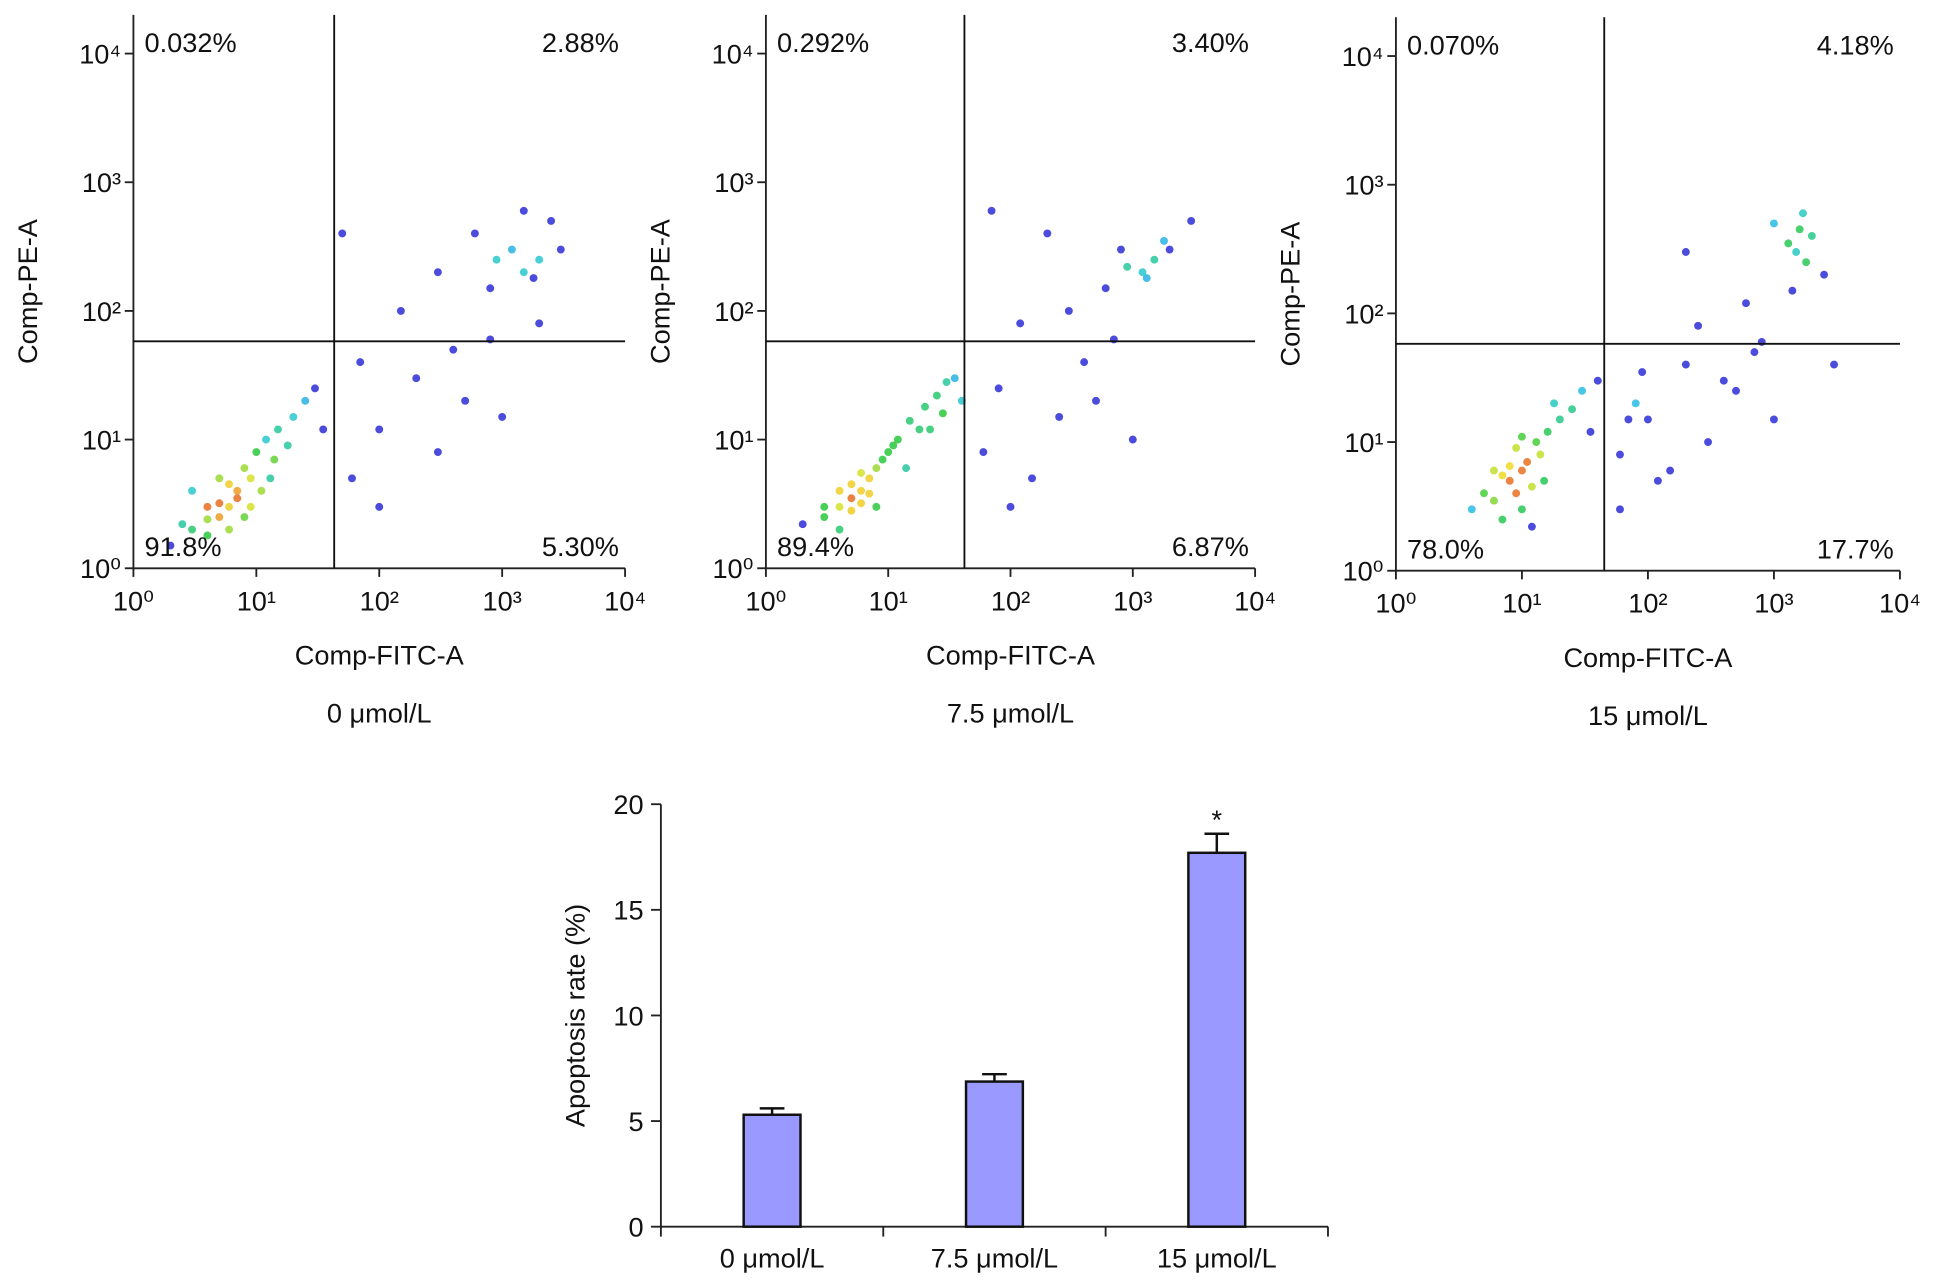 The image size is (1937, 1286). What do you see at coordinates (379, 713) in the screenshot?
I see `panel-caption: 0 μmol/L` at bounding box center [379, 713].